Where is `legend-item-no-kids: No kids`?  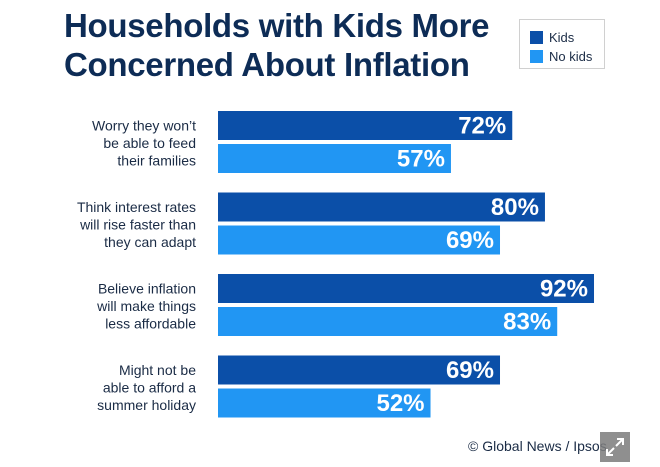 legend-item-no-kids: No kids is located at coordinates (561, 56).